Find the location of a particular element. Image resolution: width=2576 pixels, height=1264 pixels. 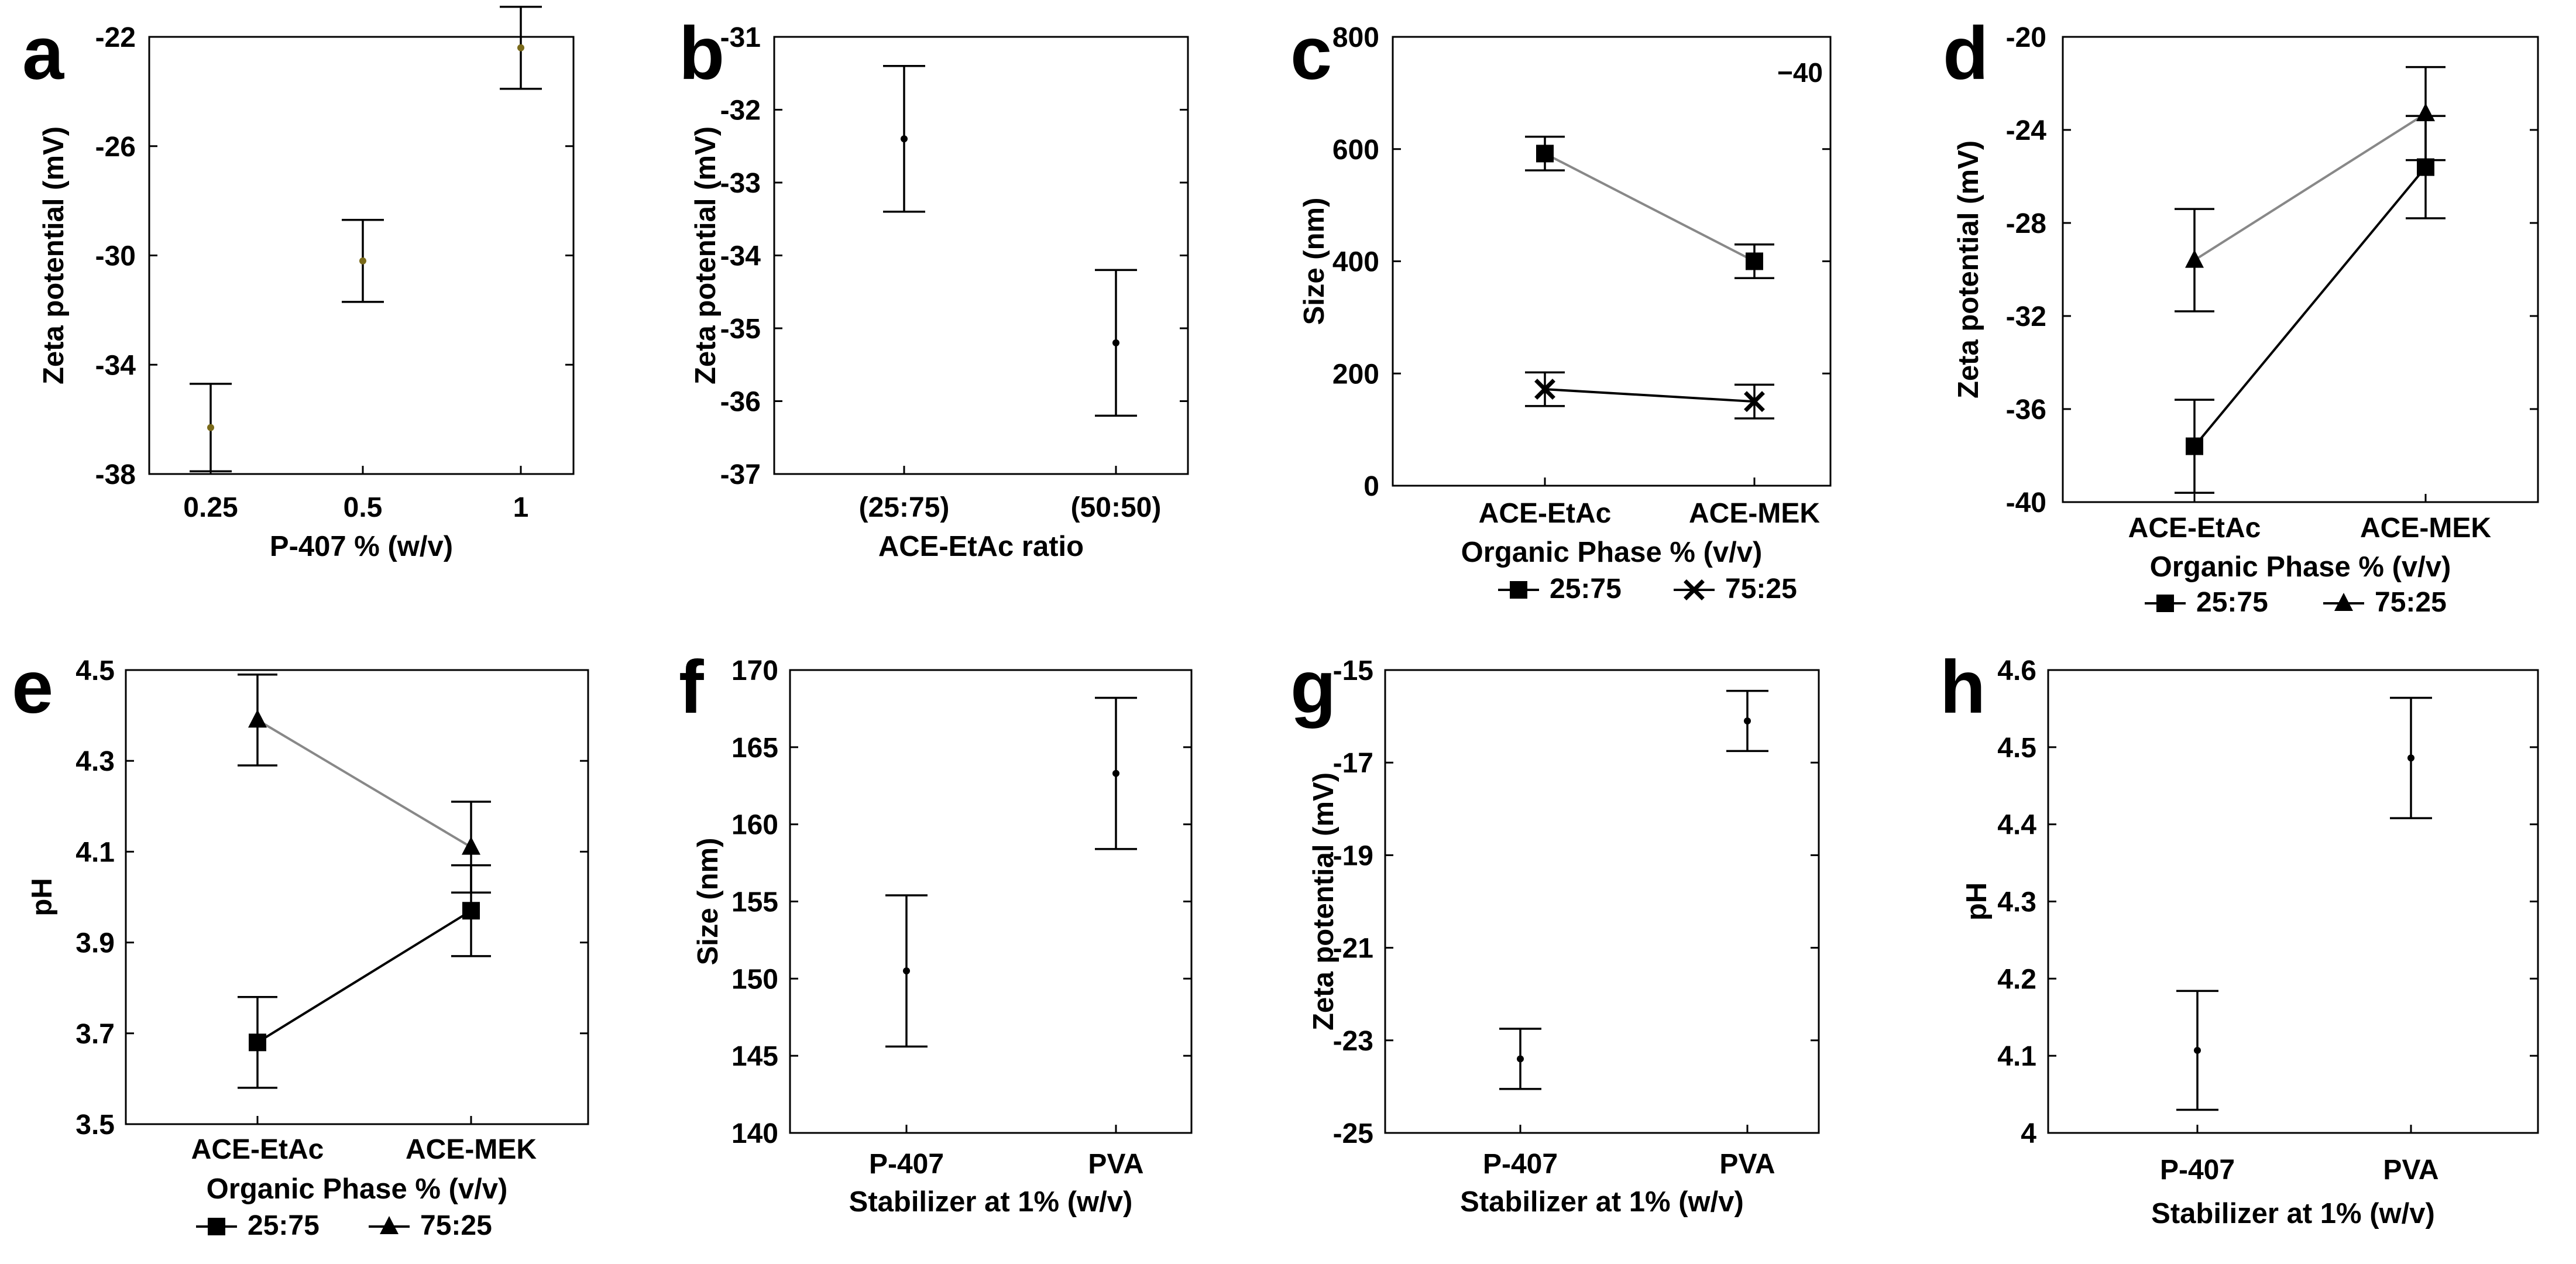

x-axis-label-c: Organic Phase % (v/v) is located at coordinates (1612, 552).